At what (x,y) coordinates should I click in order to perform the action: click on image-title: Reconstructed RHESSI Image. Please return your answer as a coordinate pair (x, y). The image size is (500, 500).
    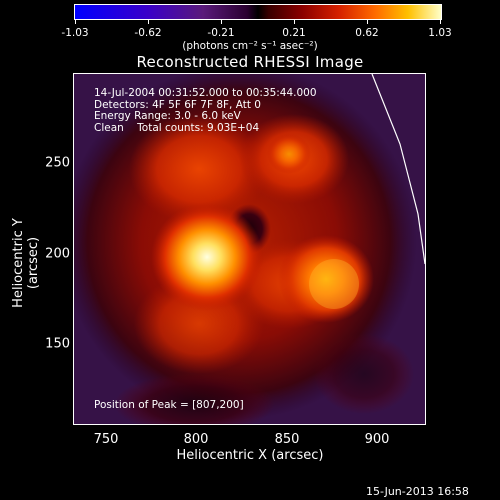
    Looking at the image, I should click on (250, 62).